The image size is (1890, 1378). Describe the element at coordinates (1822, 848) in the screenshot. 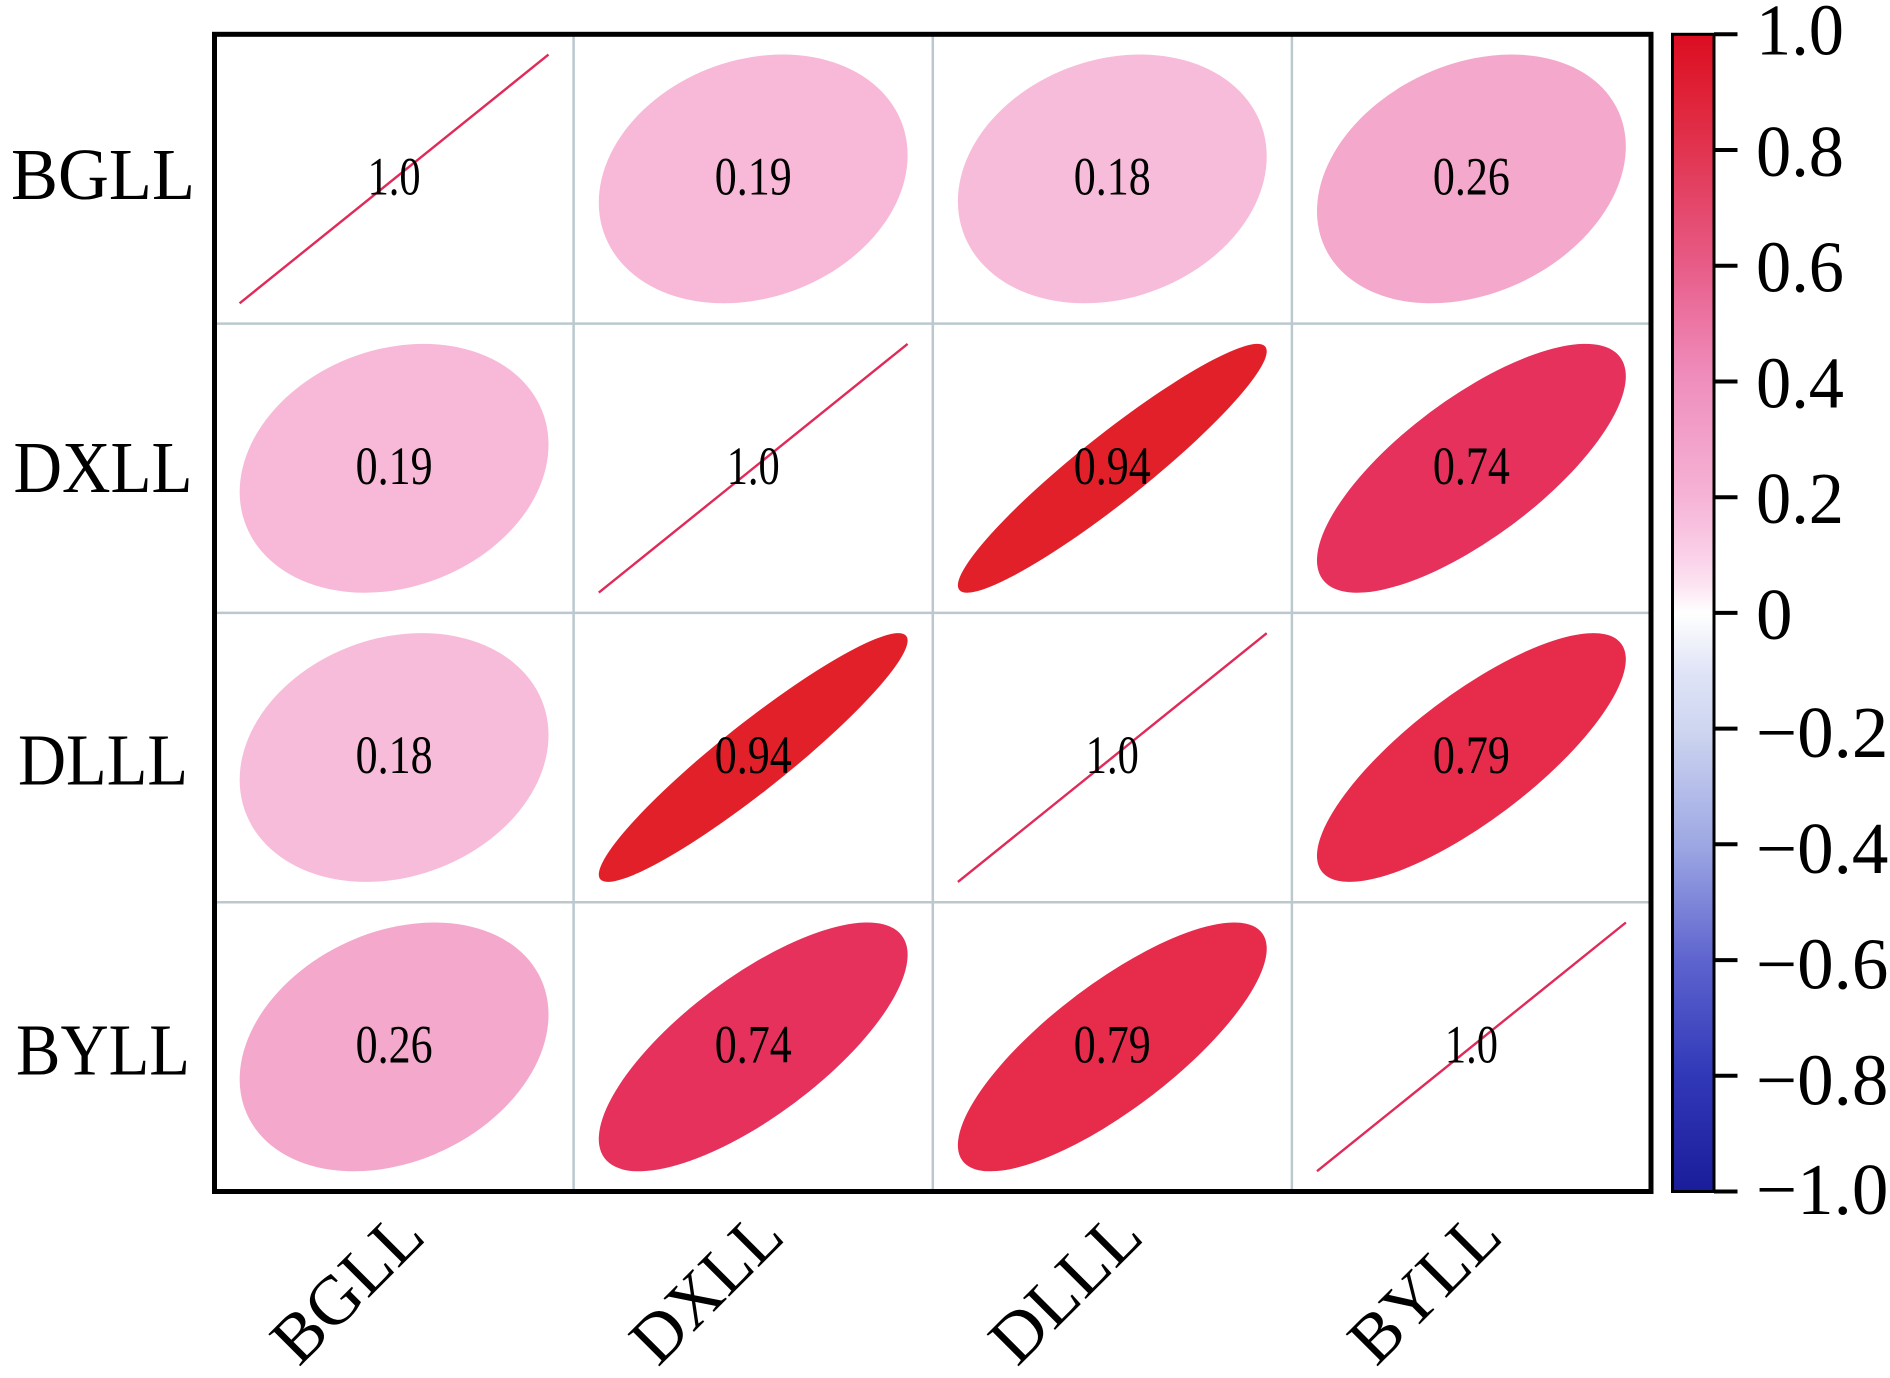

I see `svg-text: −0.4` at that location.